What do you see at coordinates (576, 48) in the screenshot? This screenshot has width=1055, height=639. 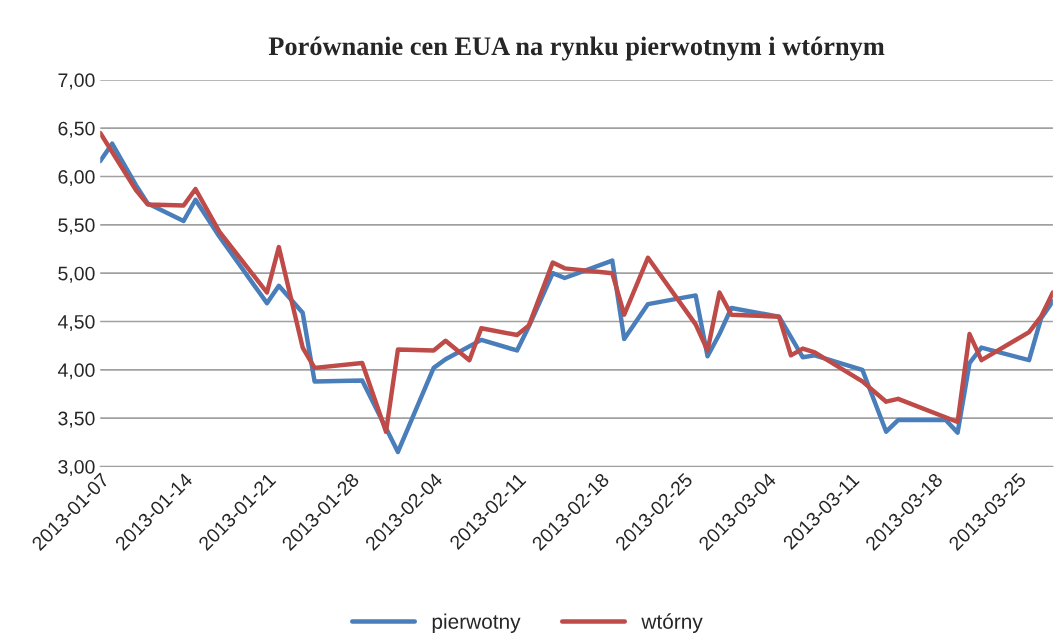 I see `chart-title: Porównanie cen EUA na rynku pierwotnym i wtórnym` at bounding box center [576, 48].